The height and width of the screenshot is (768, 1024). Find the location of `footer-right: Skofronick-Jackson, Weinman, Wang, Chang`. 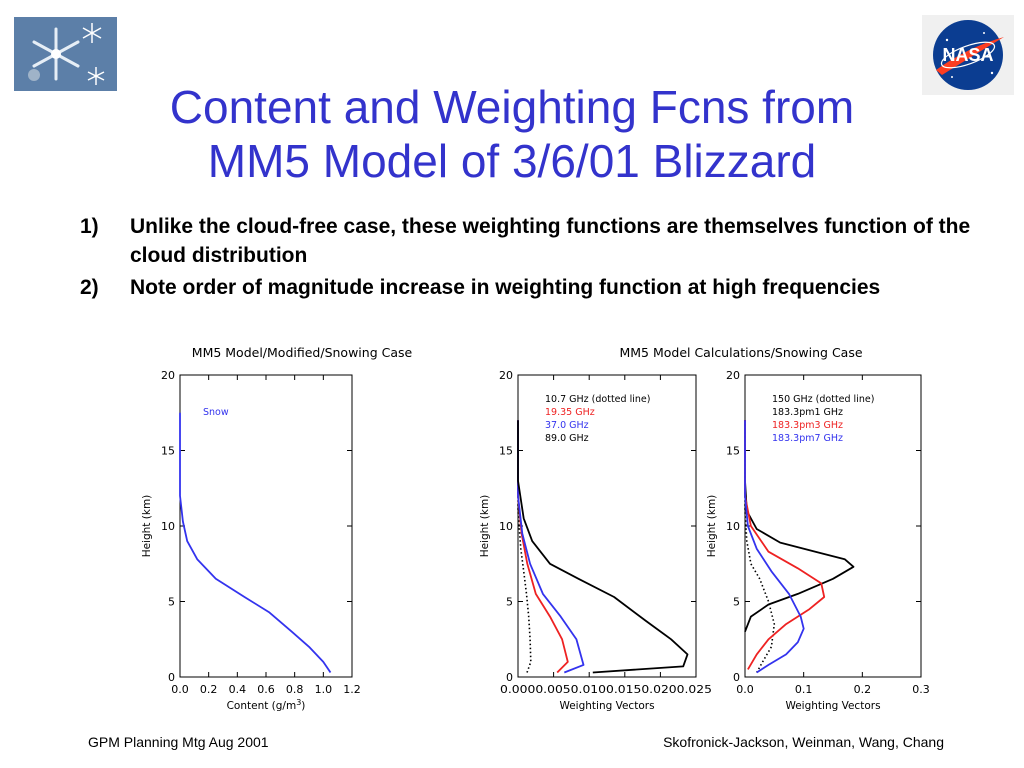

footer-right: Skofronick-Jackson, Weinman, Wang, Chang is located at coordinates (803, 742).